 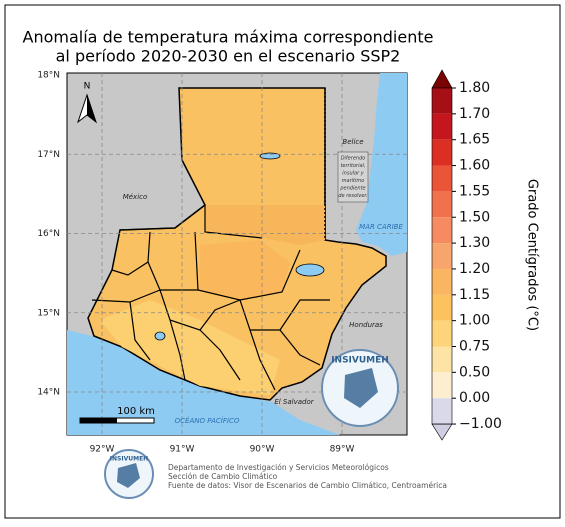 What do you see at coordinates (207, 420) in the screenshot?
I see `sea-label: OCÉANO PACÍFICO` at bounding box center [207, 420].